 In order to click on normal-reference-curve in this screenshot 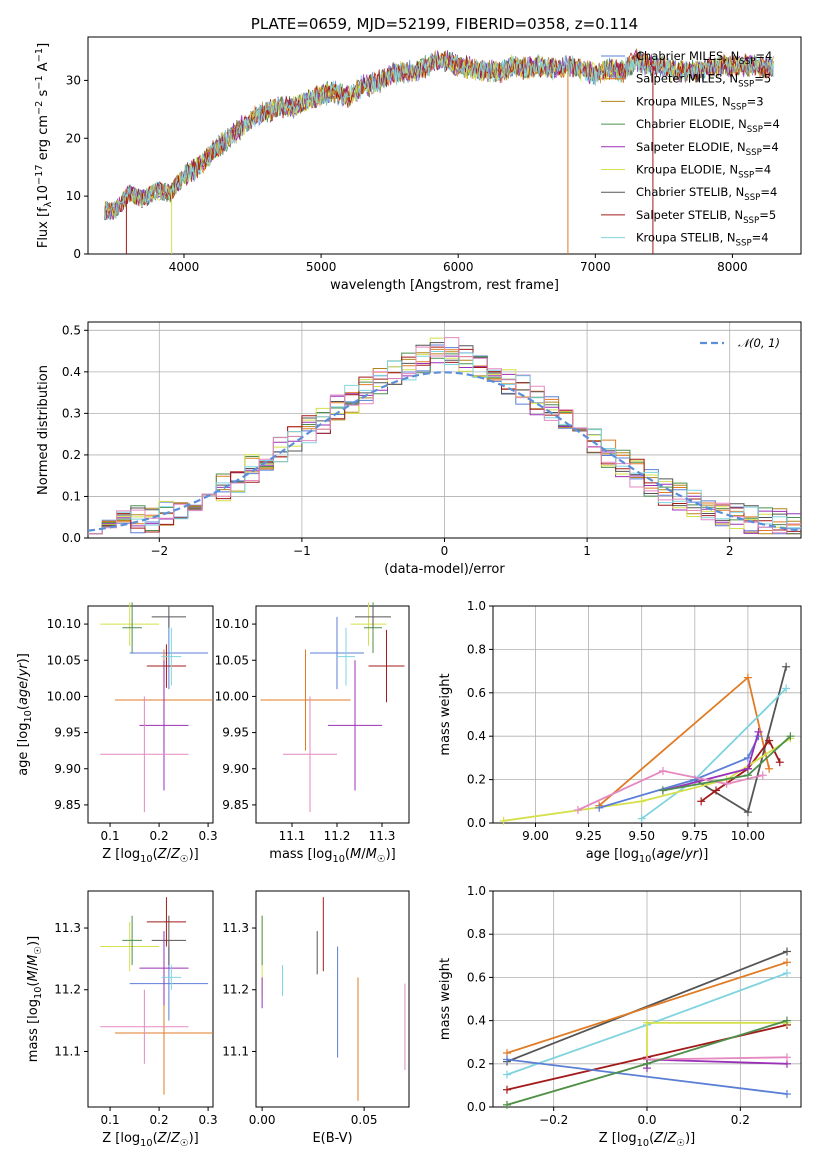, I will do `click(444, 451)`.